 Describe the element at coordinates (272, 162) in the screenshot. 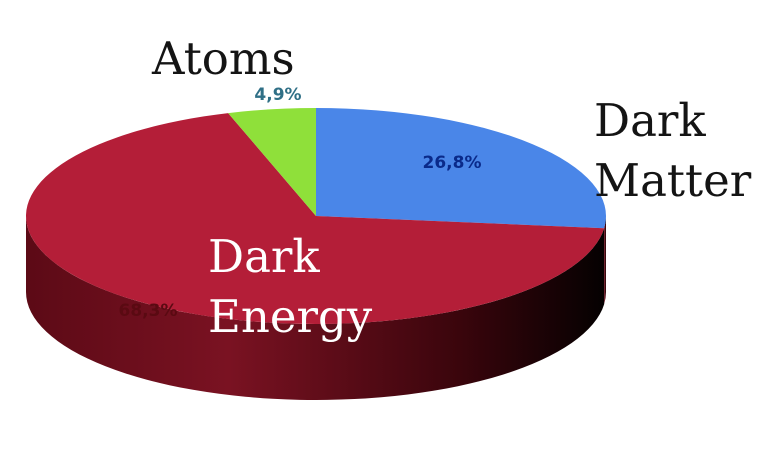

I see `pie-slice-atoms` at that location.